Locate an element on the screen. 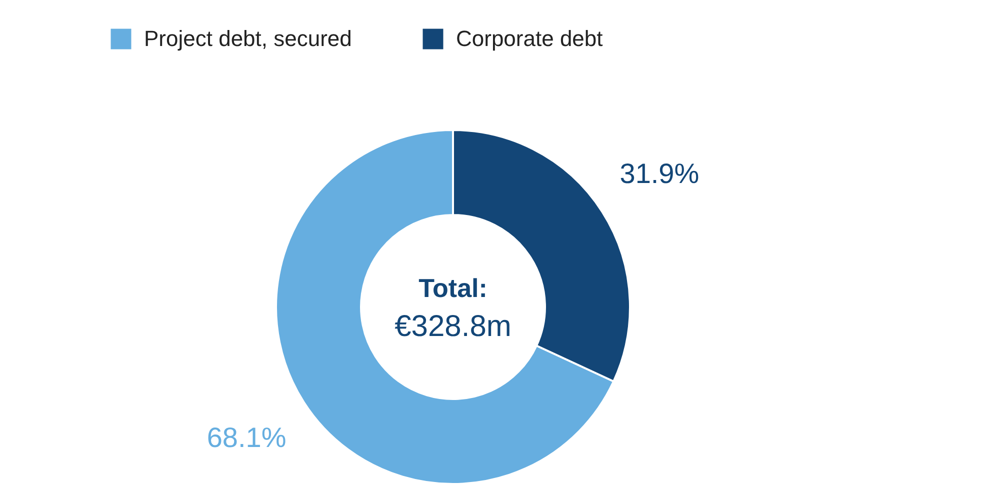 The height and width of the screenshot is (502, 997). data-label: 68.1% is located at coordinates (246, 437).